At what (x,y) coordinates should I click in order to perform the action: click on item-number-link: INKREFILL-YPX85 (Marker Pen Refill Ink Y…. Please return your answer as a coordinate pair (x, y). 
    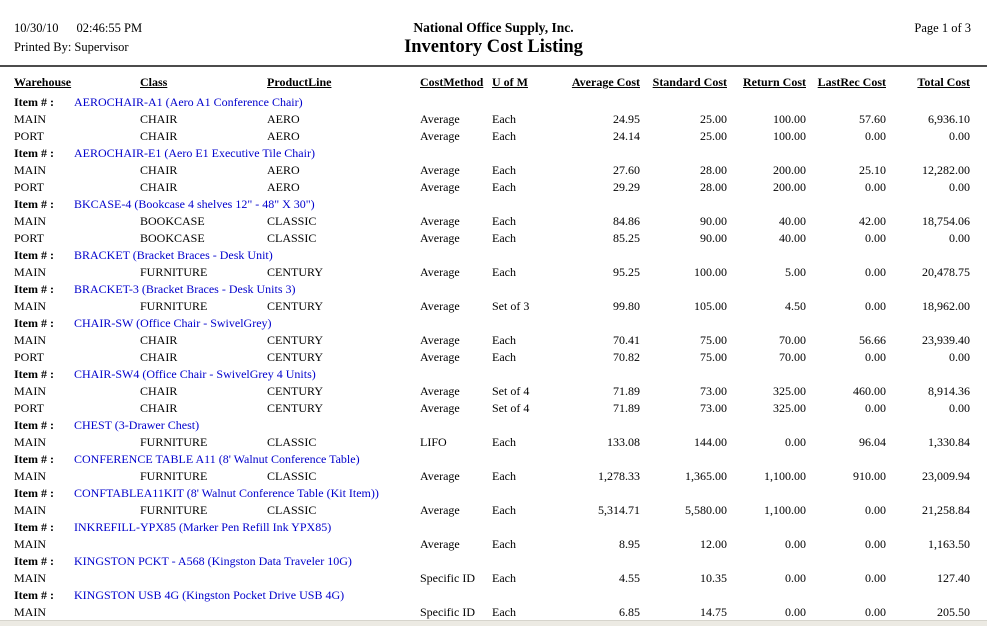
    Looking at the image, I should click on (203, 527).